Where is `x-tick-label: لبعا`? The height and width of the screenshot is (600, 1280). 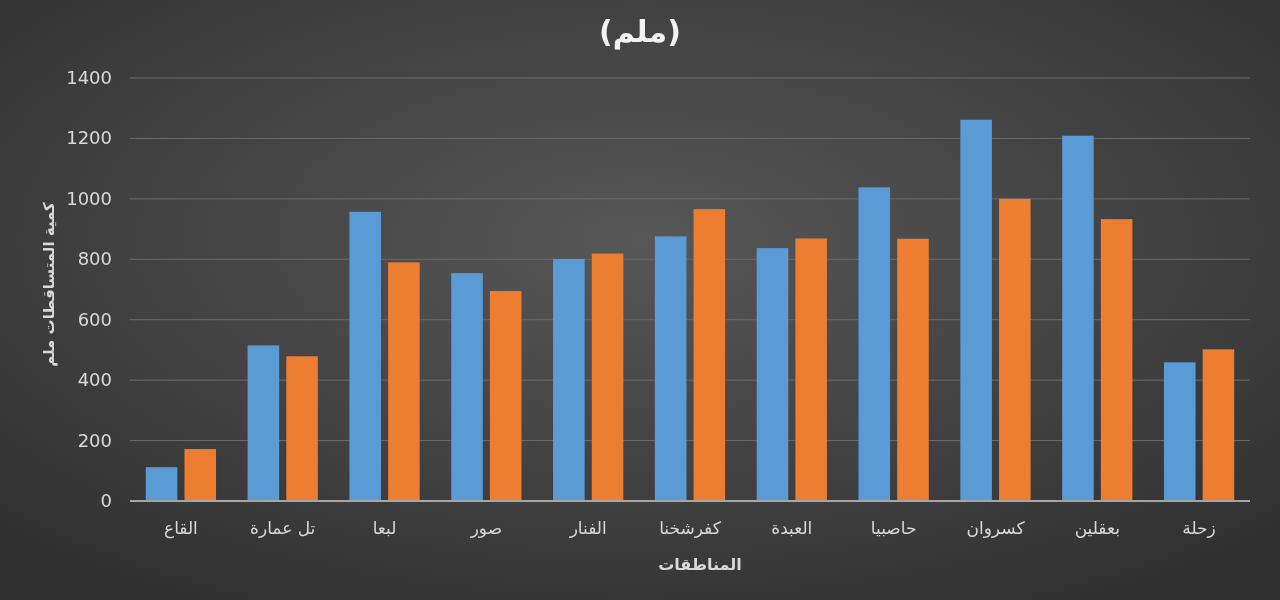
x-tick-label: لبعا is located at coordinates (384, 528).